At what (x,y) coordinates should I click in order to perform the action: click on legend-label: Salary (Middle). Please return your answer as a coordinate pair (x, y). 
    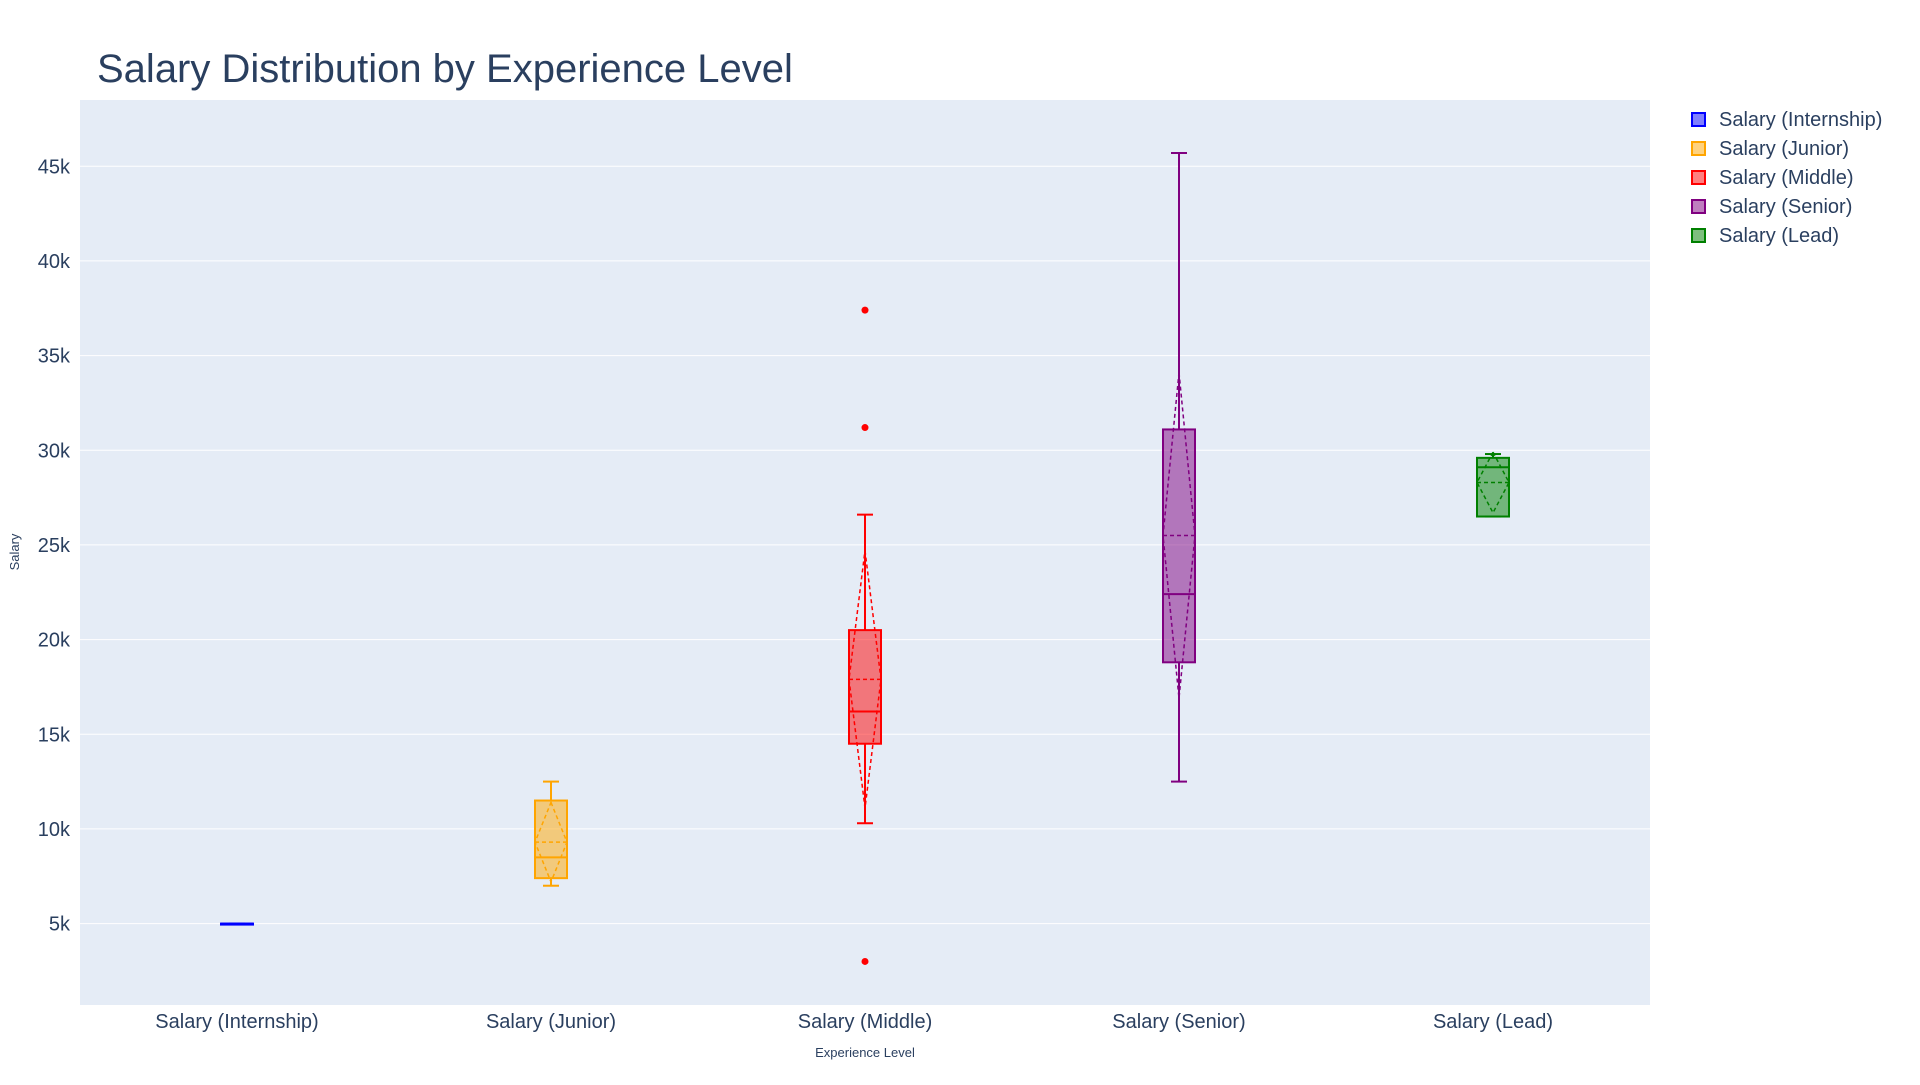
    Looking at the image, I should click on (1786, 178).